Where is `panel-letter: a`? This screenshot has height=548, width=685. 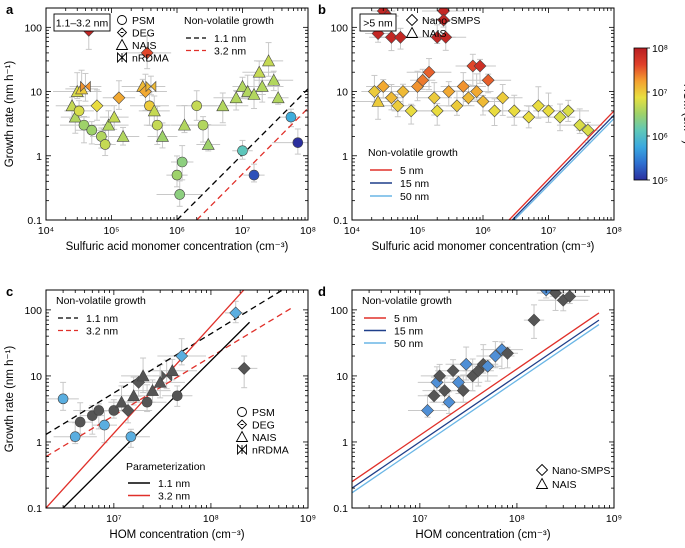
panel-letter: a is located at coordinates (10, 9).